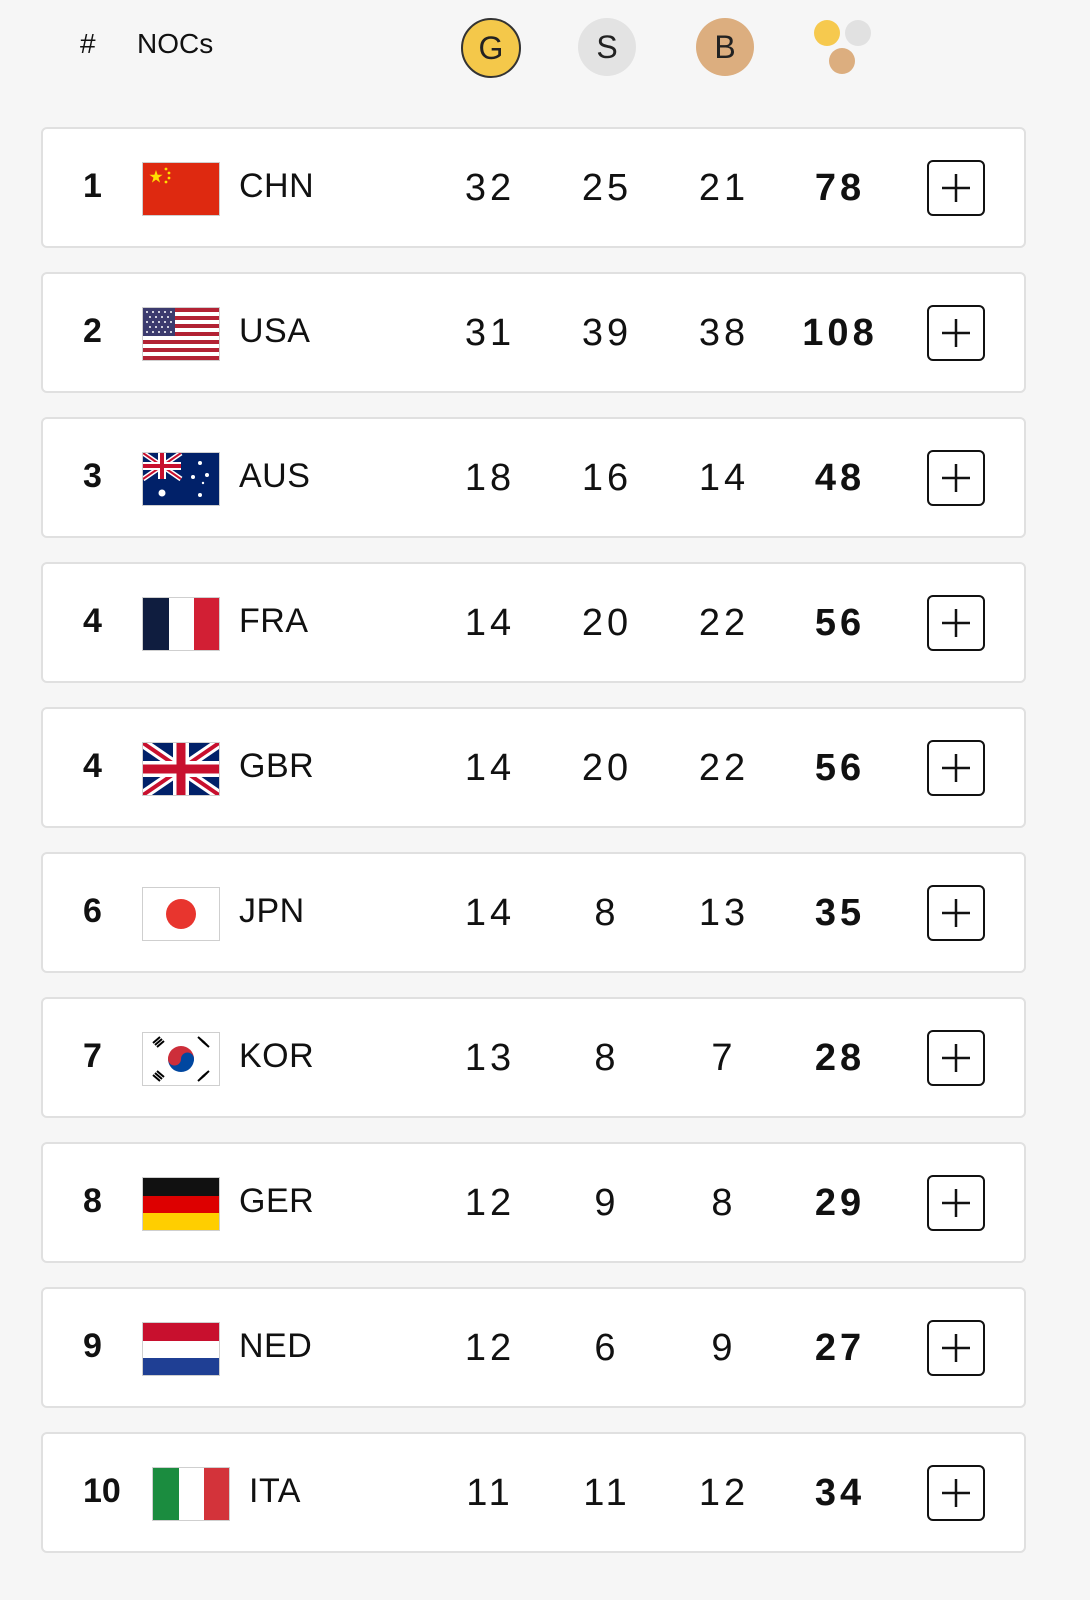 This screenshot has width=1090, height=1600. What do you see at coordinates (533, 912) in the screenshot?
I see `table-row: 6 JPN 14 8 13 35` at bounding box center [533, 912].